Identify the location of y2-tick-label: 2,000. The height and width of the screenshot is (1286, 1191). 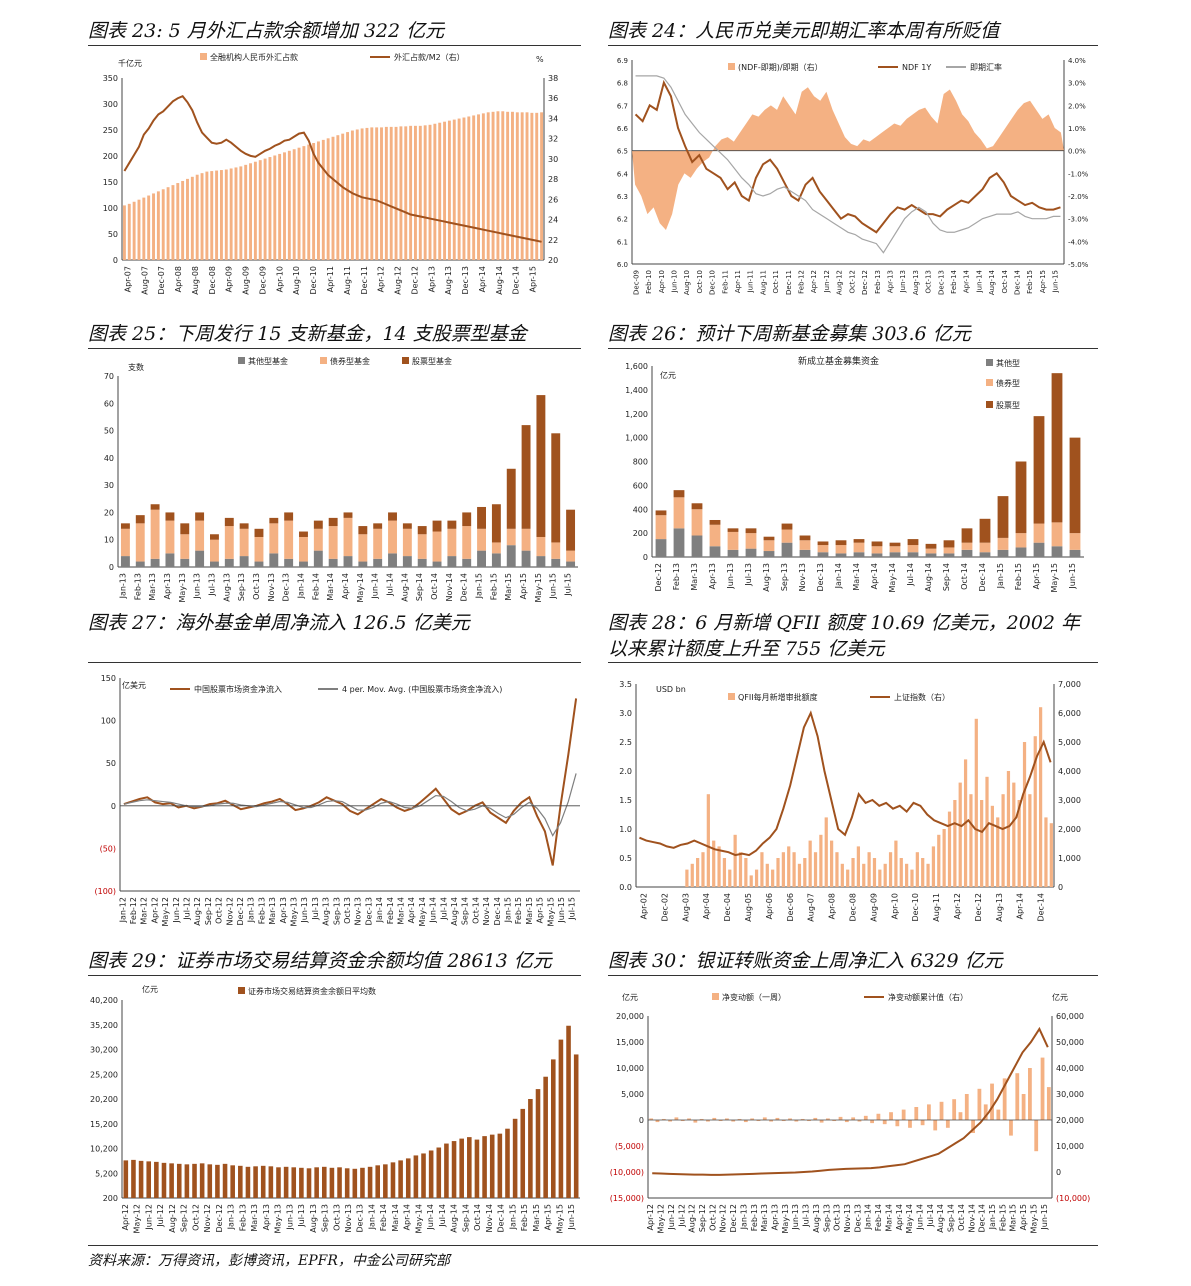
(1069, 829).